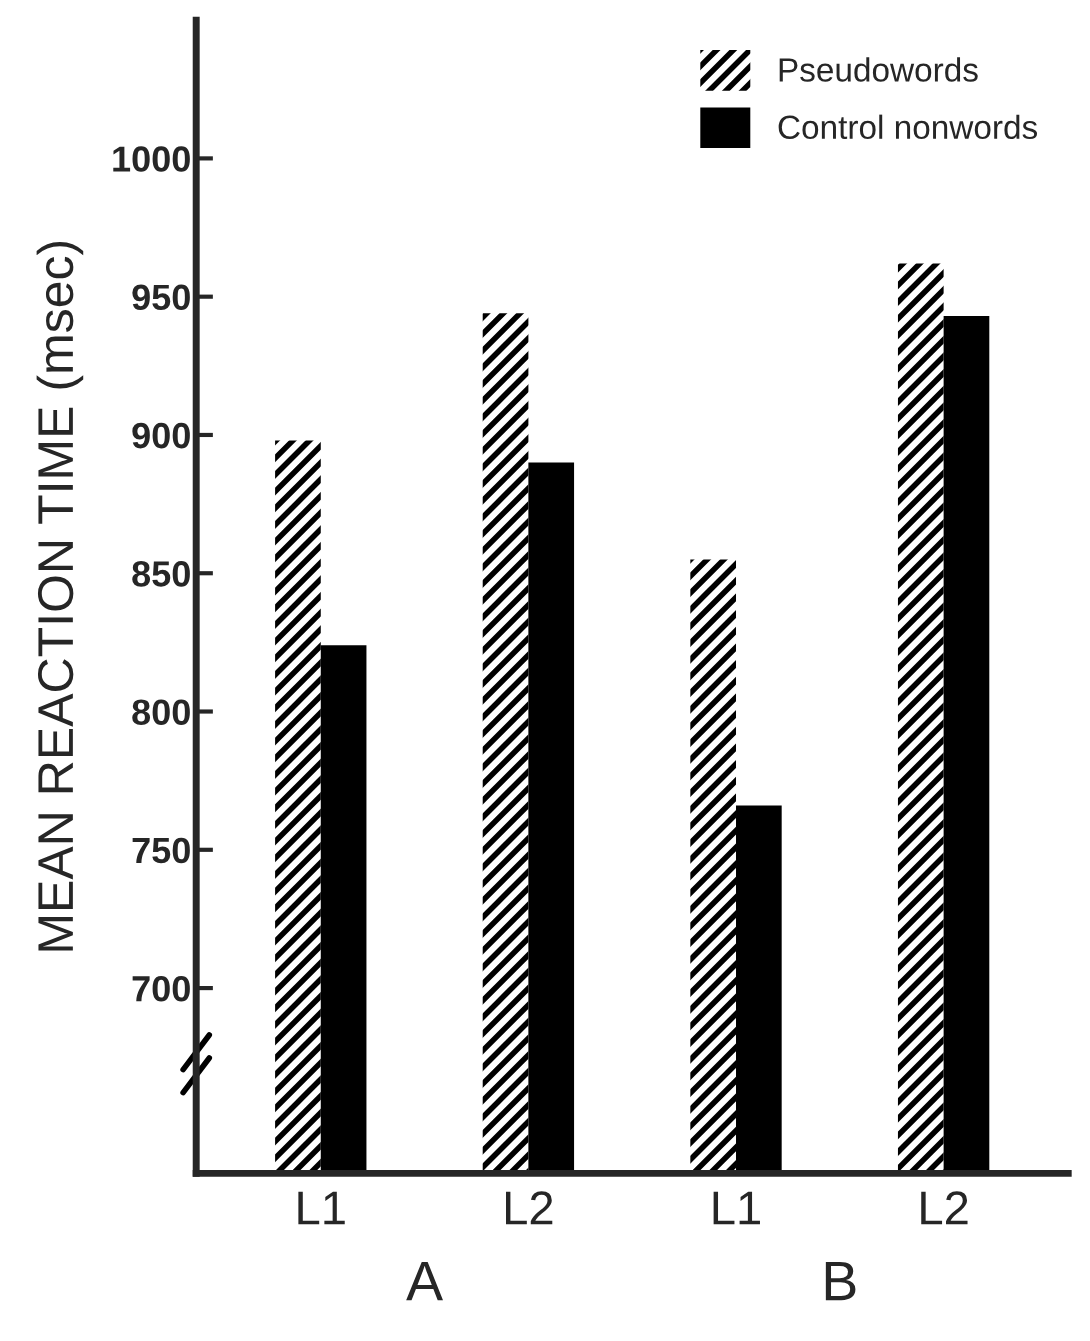  What do you see at coordinates (840, 1281) in the screenshot?
I see `text: B` at bounding box center [840, 1281].